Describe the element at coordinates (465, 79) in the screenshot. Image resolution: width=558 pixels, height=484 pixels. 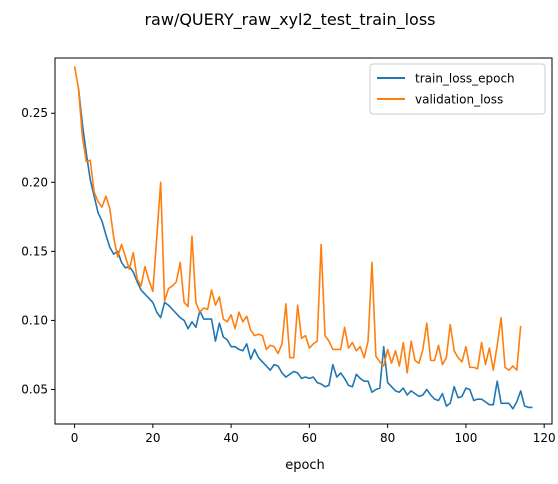
I see `legend-entry: train_loss_epoch` at that location.